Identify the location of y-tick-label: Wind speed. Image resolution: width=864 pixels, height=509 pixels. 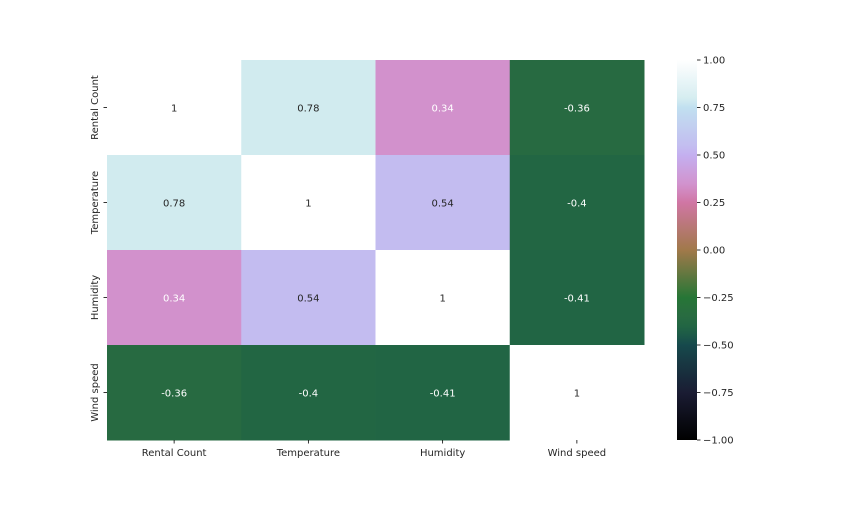
(95, 392).